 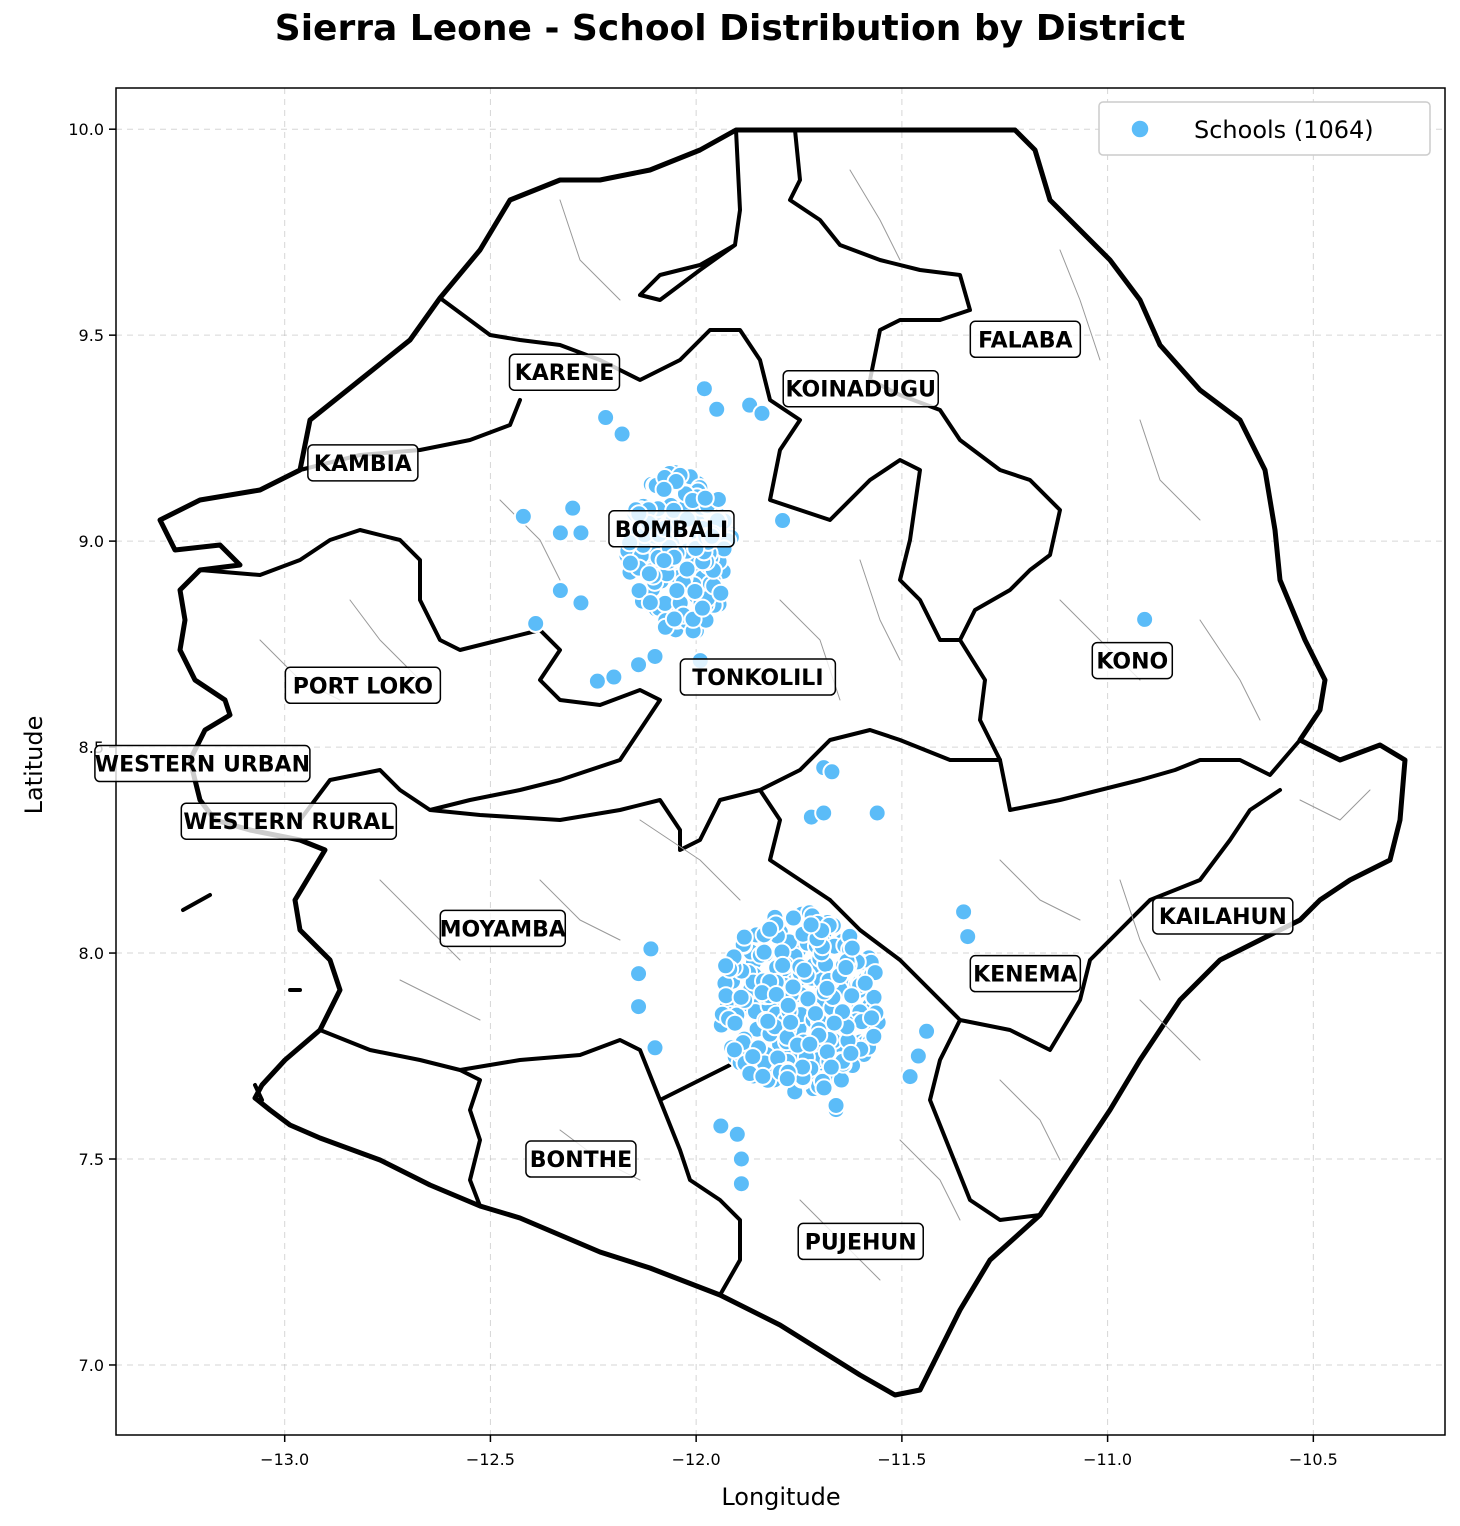 What do you see at coordinates (1313, 1459) in the screenshot?
I see `x-tick-label: −10.5` at bounding box center [1313, 1459].